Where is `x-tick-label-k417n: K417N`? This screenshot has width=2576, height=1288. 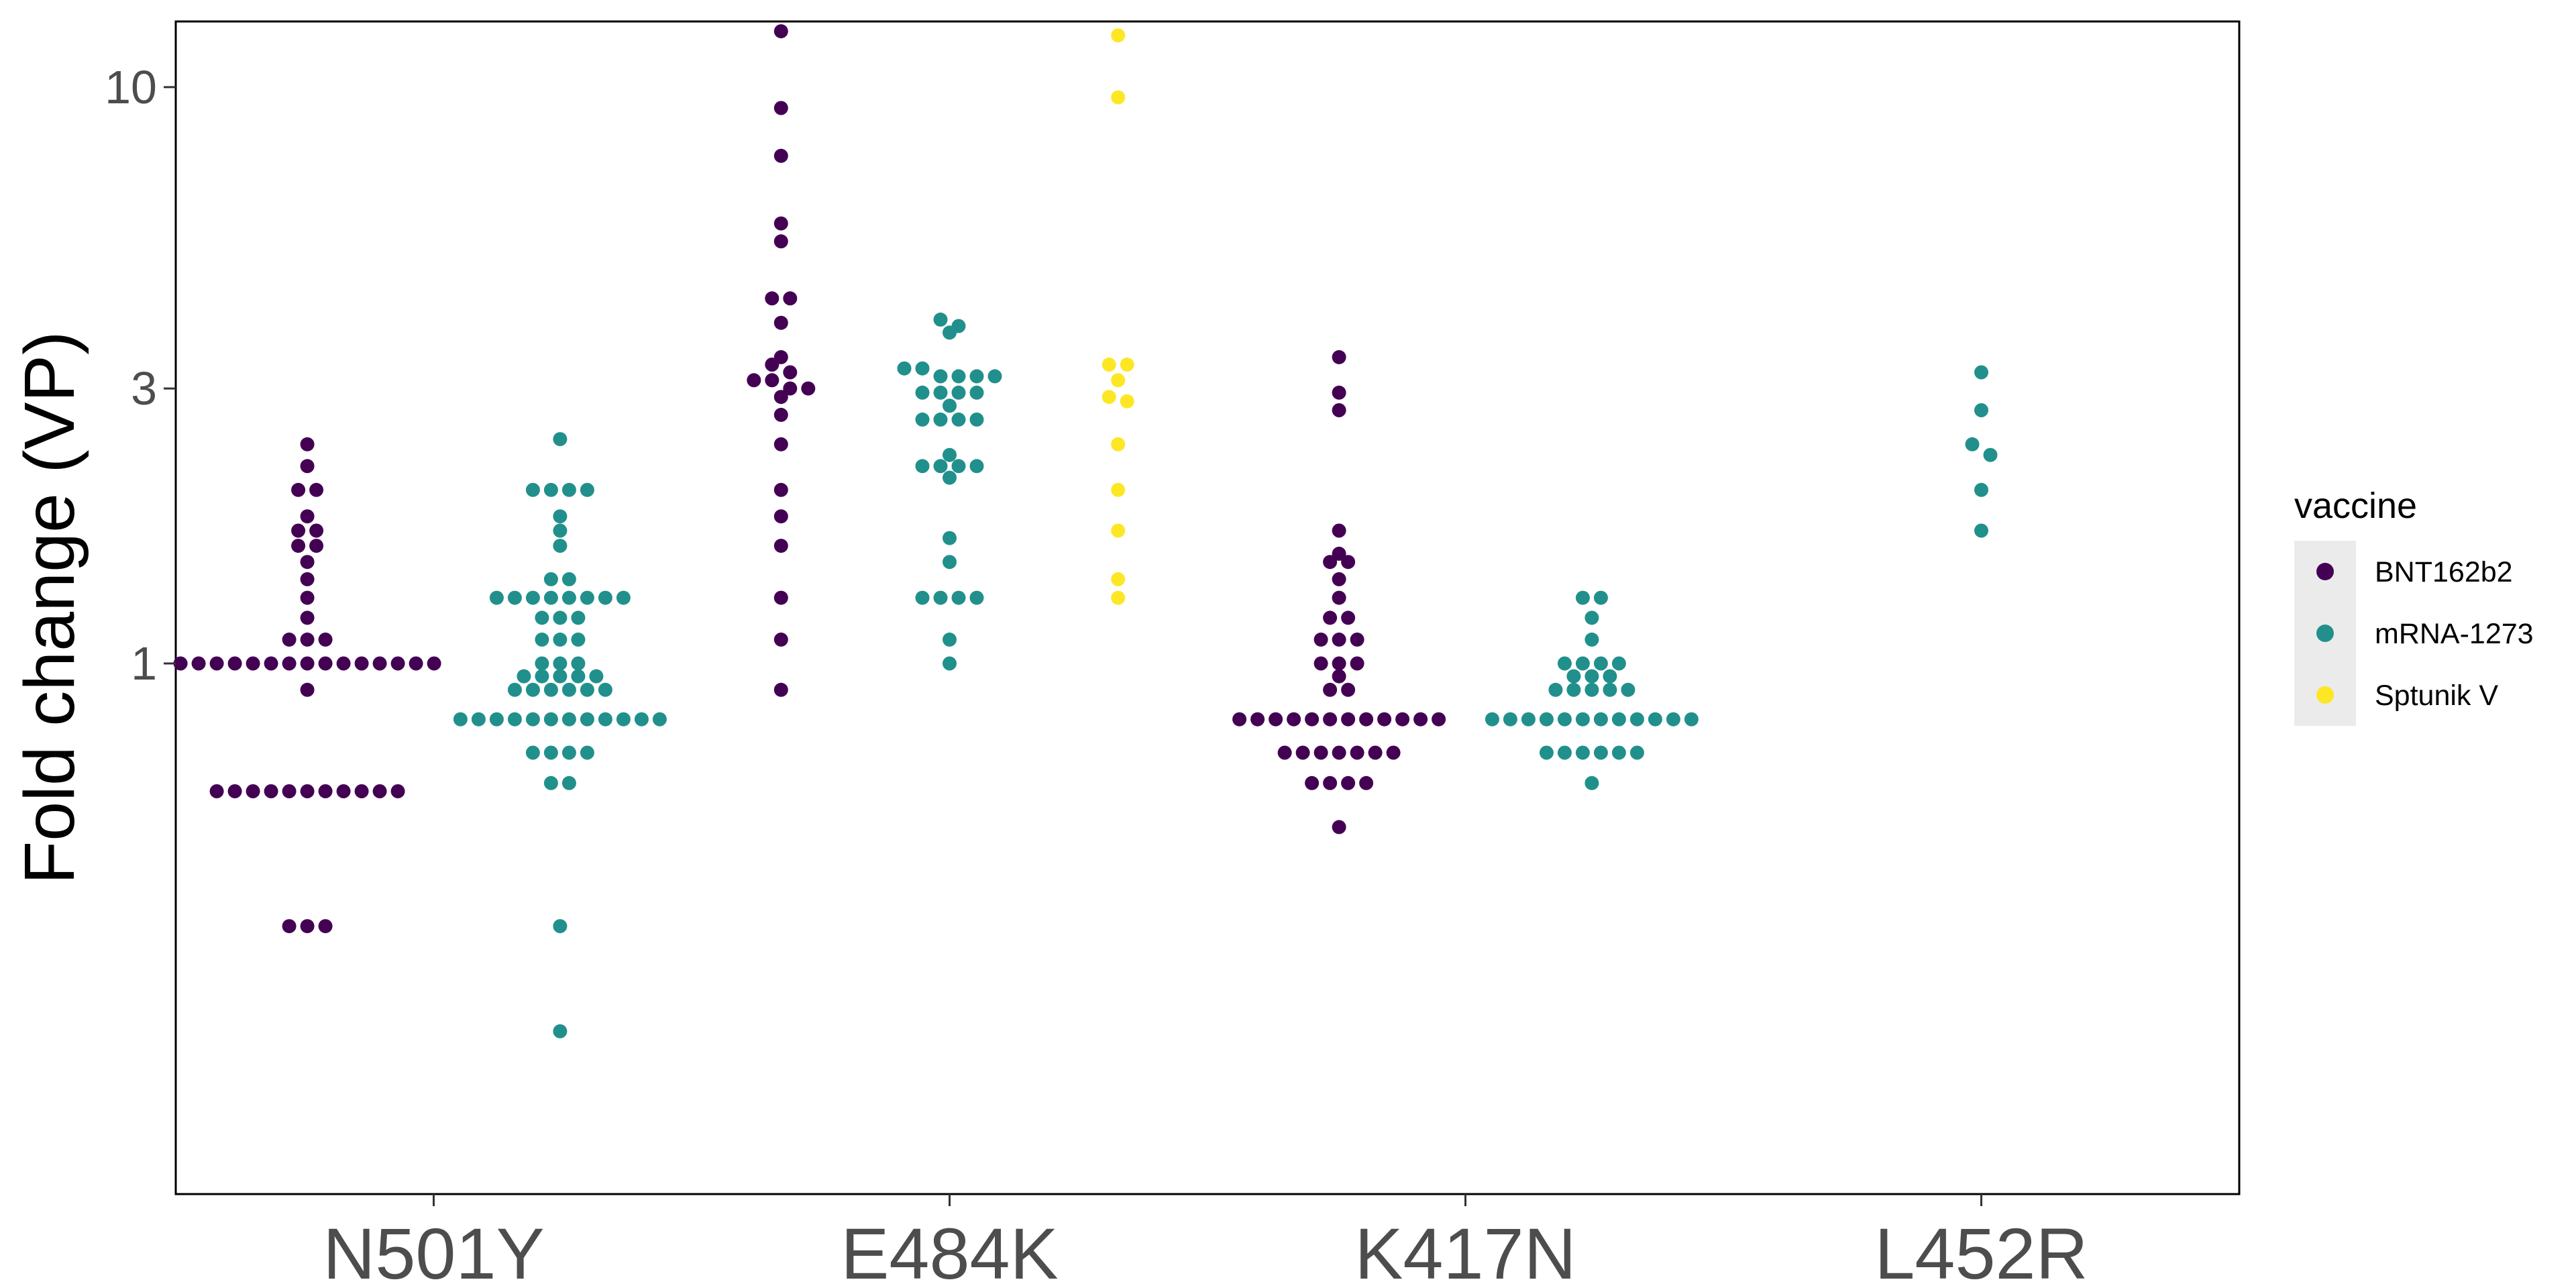
x-tick-label-k417n: K417N is located at coordinates (1465, 1250).